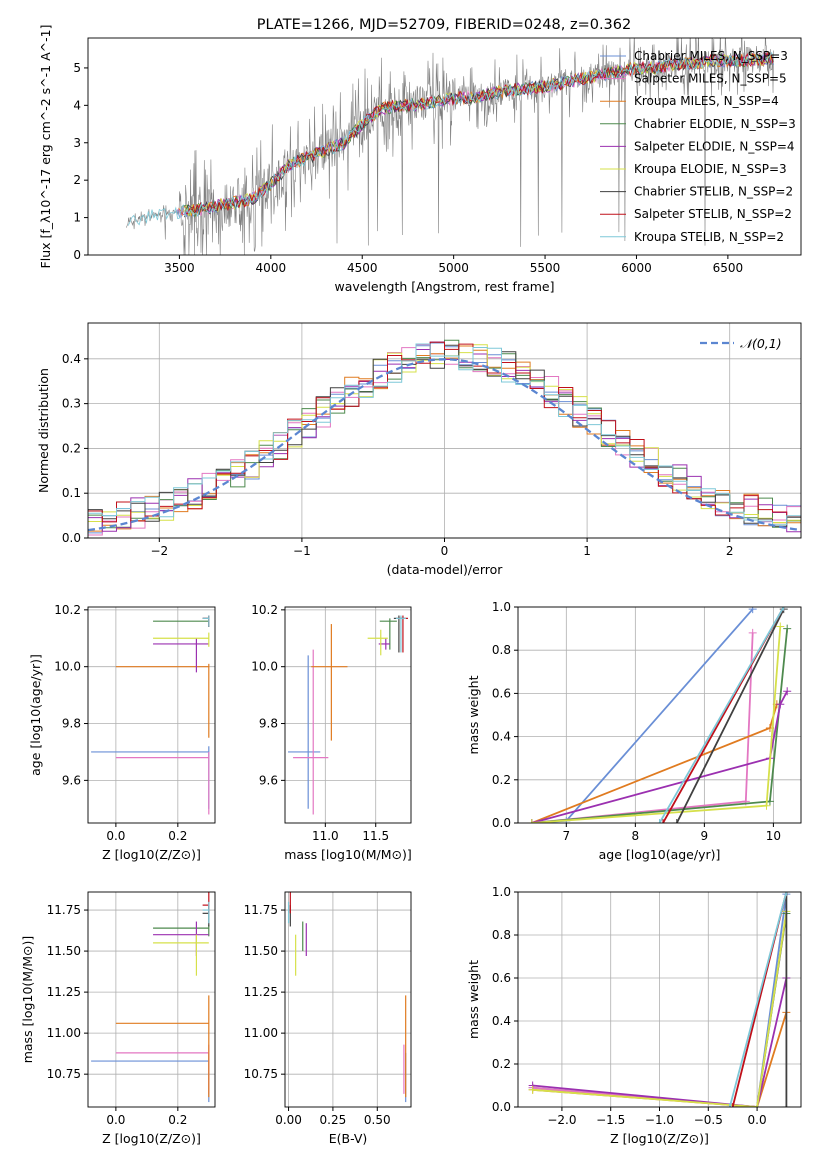 The image size is (819, 1170). Describe the element at coordinates (708, 1120) in the screenshot. I see `x-tick-label: −0.5` at that location.